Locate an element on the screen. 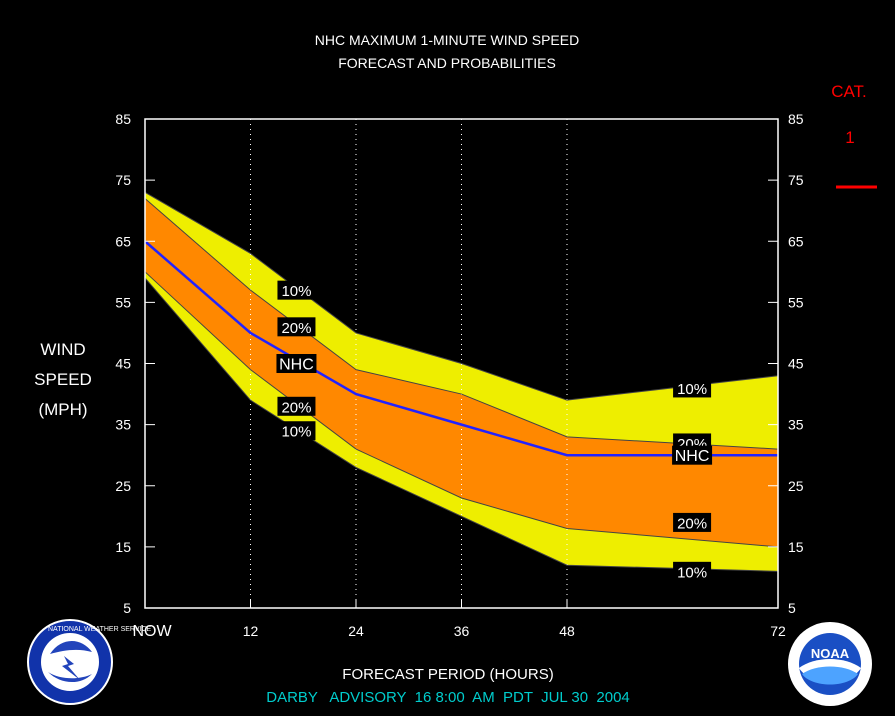 The height and width of the screenshot is (716, 895). y-tick-label-right: 85 is located at coordinates (796, 119).